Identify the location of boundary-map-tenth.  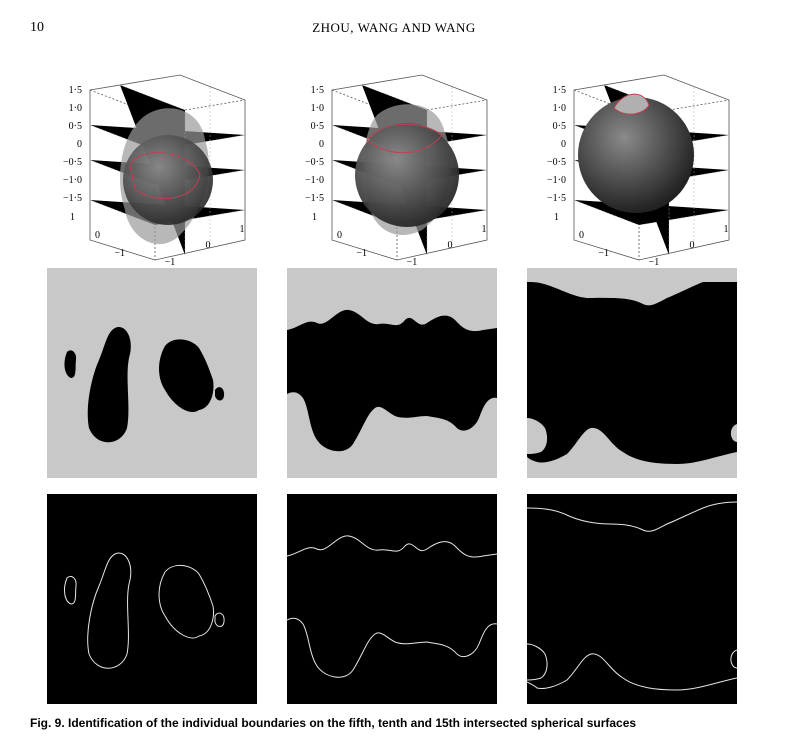
(392, 599).